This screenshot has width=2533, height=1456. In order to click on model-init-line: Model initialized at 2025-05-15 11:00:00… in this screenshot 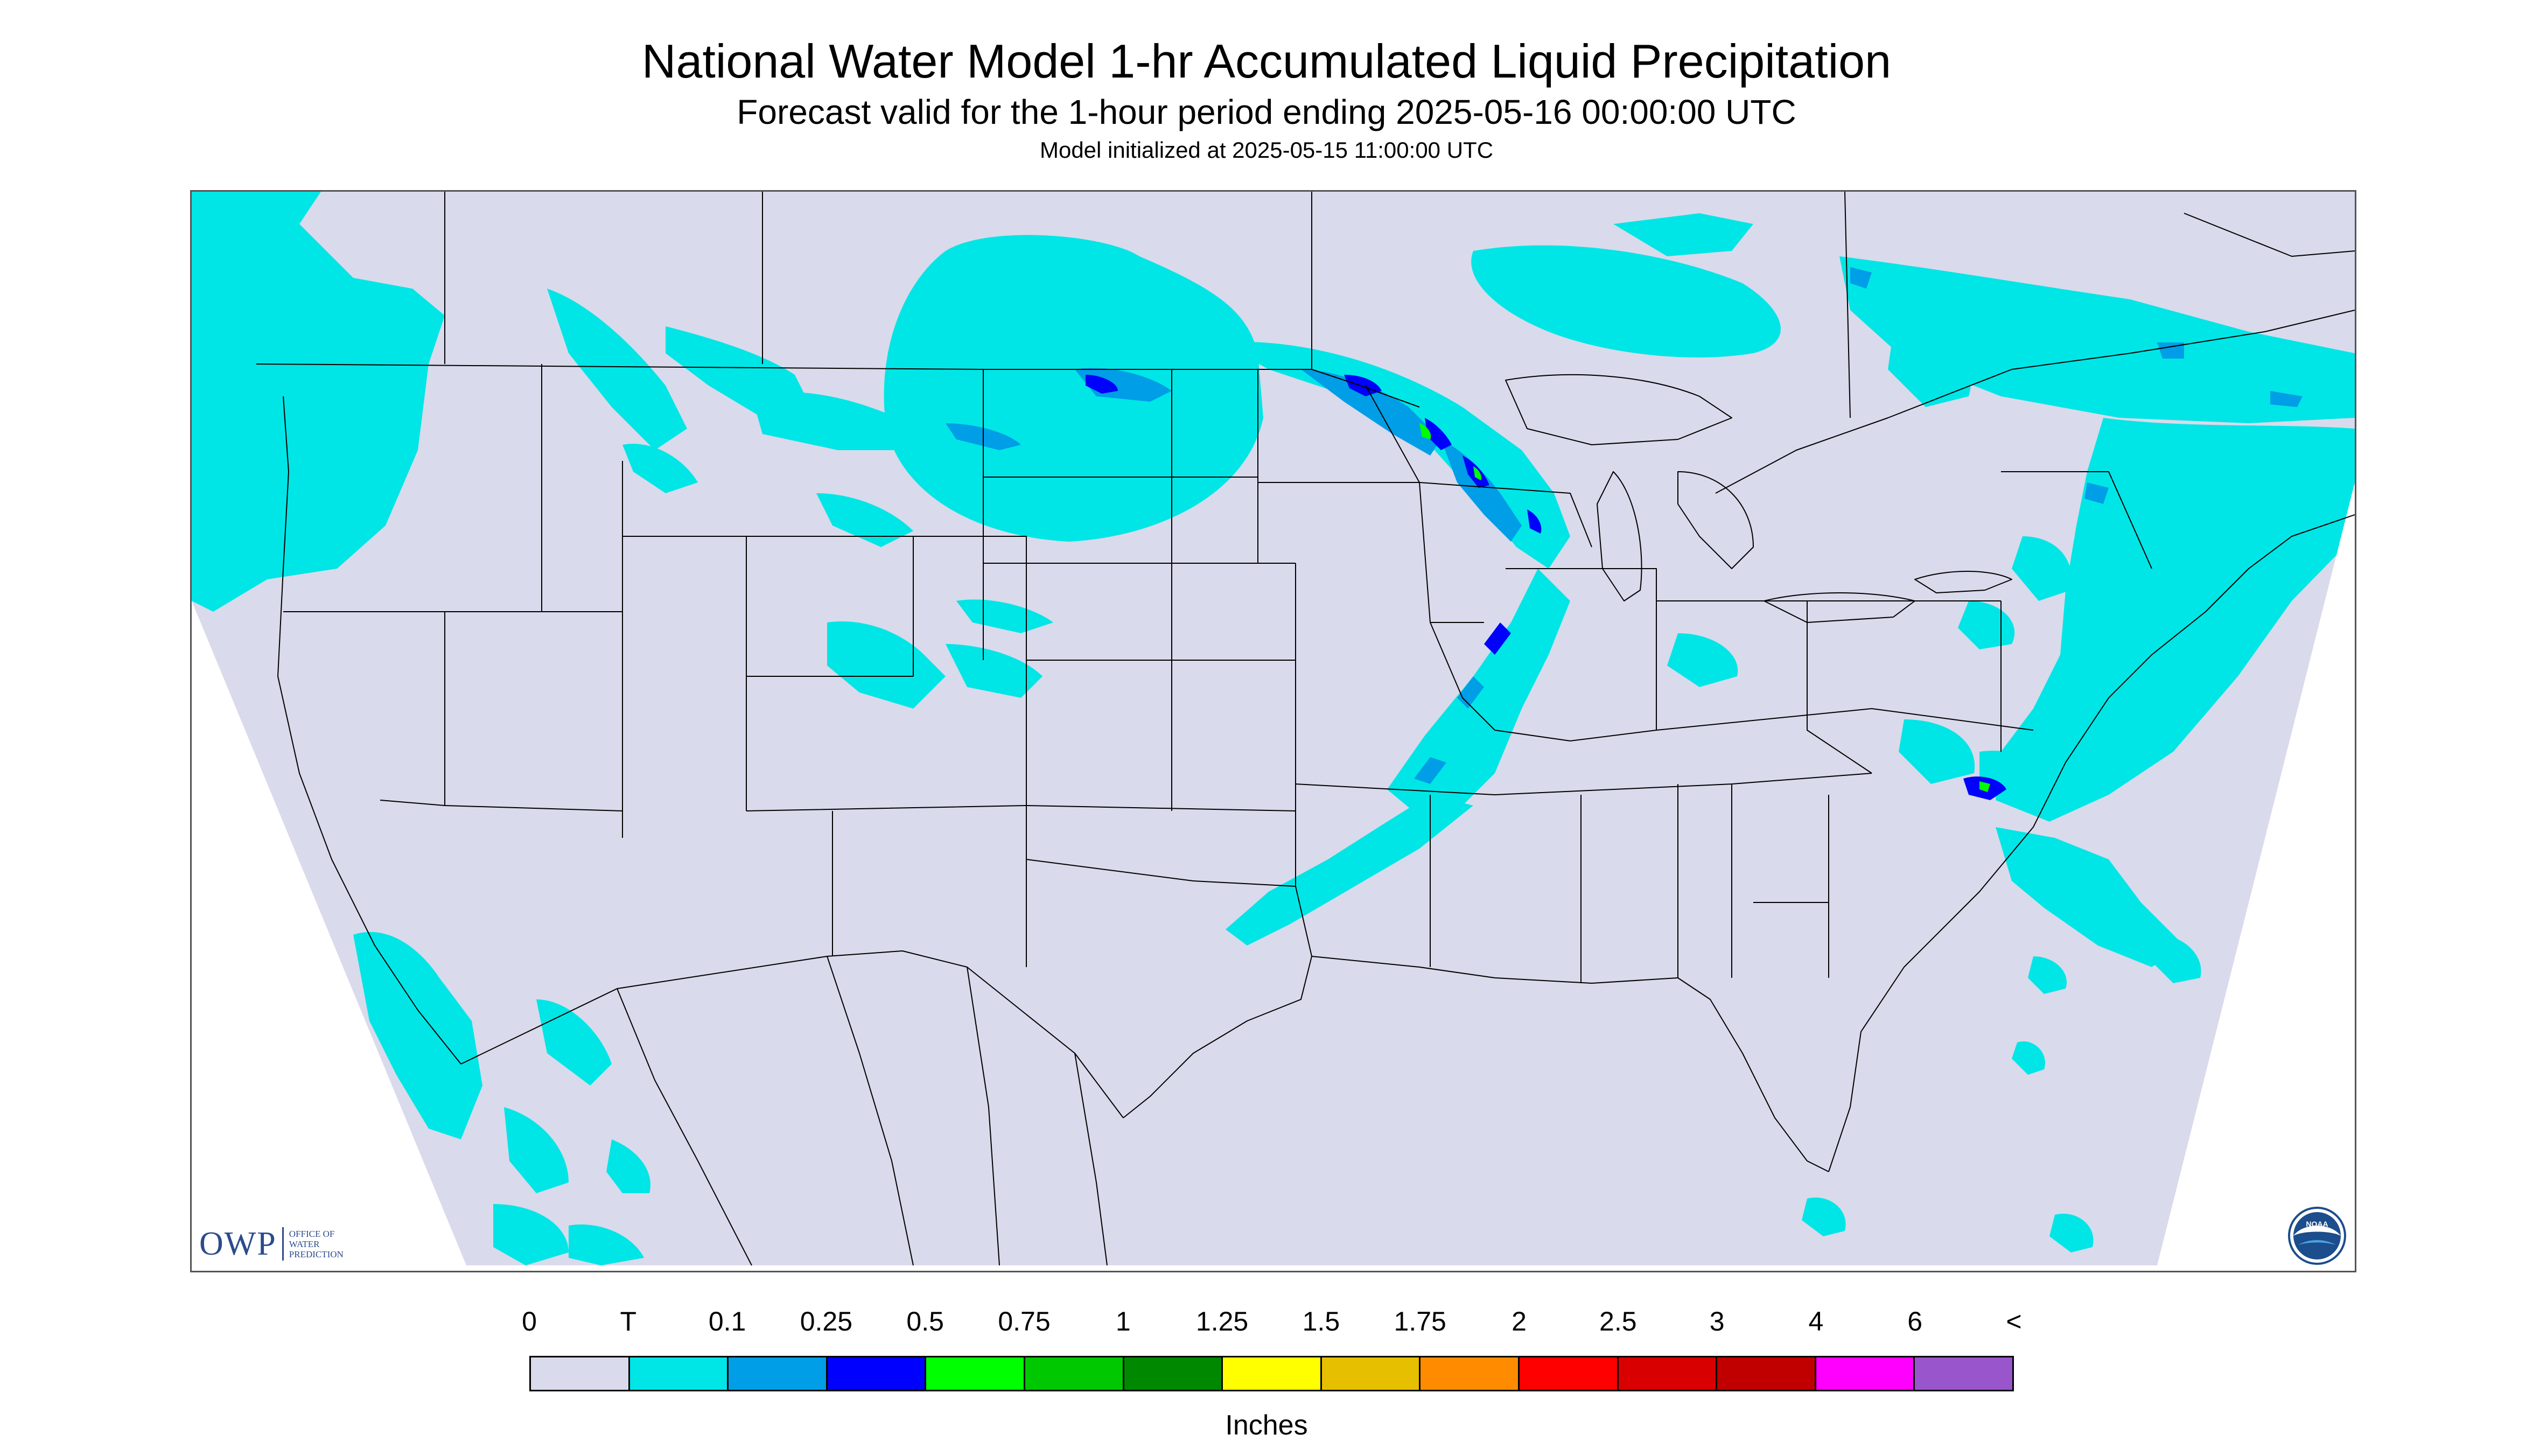, I will do `click(1266, 150)`.